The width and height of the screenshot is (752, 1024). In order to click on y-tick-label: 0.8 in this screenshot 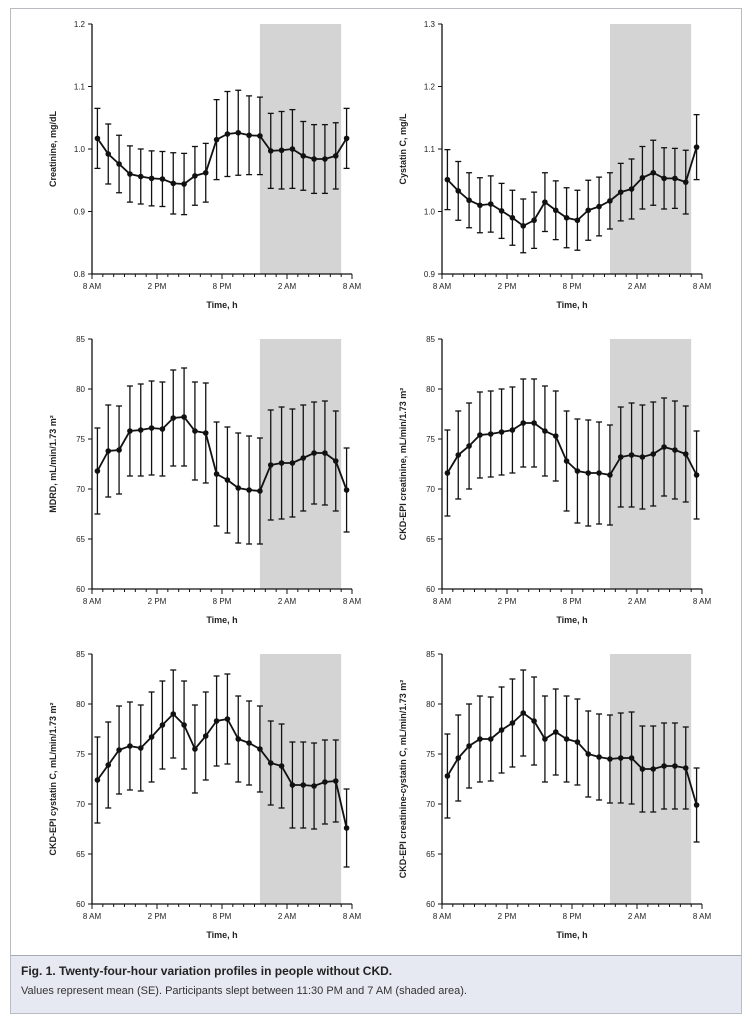, I will do `click(80, 274)`.